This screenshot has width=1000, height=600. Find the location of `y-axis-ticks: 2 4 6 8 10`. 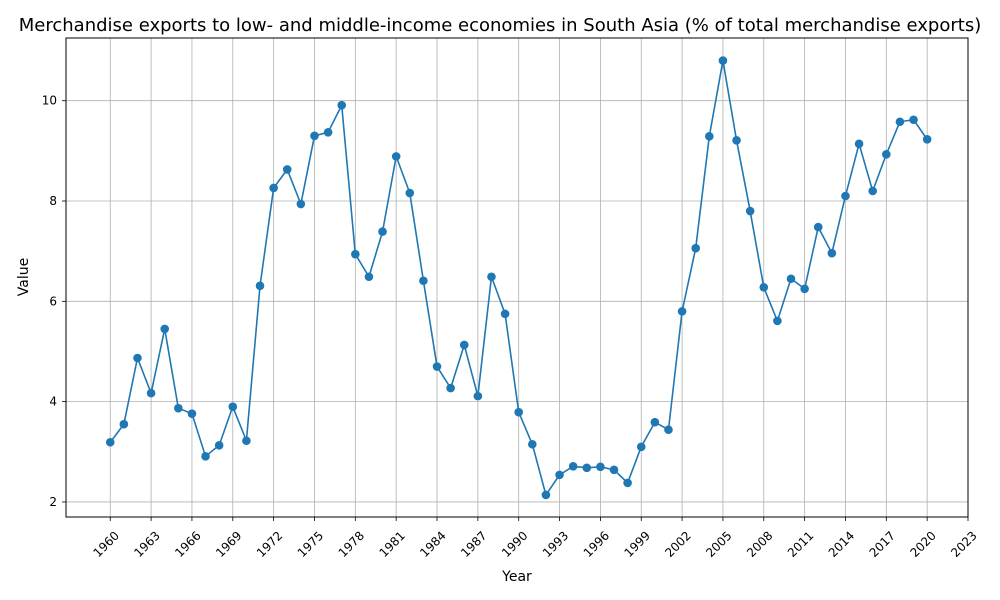

y-axis-ticks: 2 4 6 8 10 is located at coordinates (54, 301).